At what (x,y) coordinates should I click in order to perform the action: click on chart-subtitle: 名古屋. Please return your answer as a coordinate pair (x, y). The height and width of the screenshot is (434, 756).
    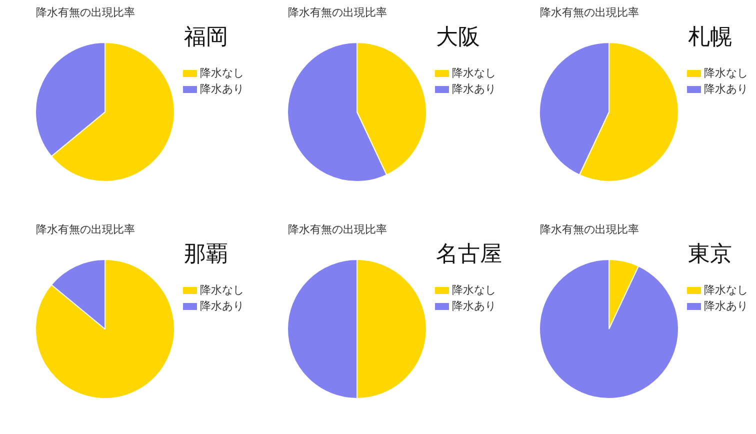
    Looking at the image, I should click on (469, 254).